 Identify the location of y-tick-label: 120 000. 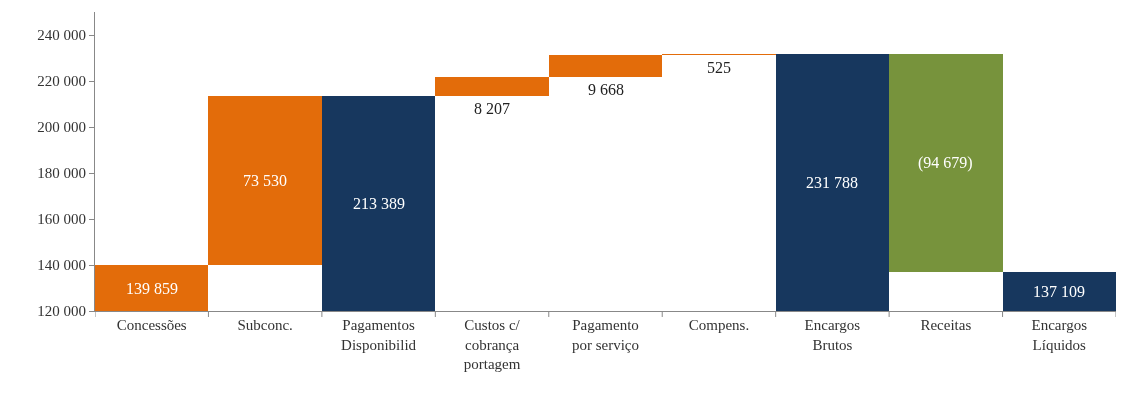
(61, 311).